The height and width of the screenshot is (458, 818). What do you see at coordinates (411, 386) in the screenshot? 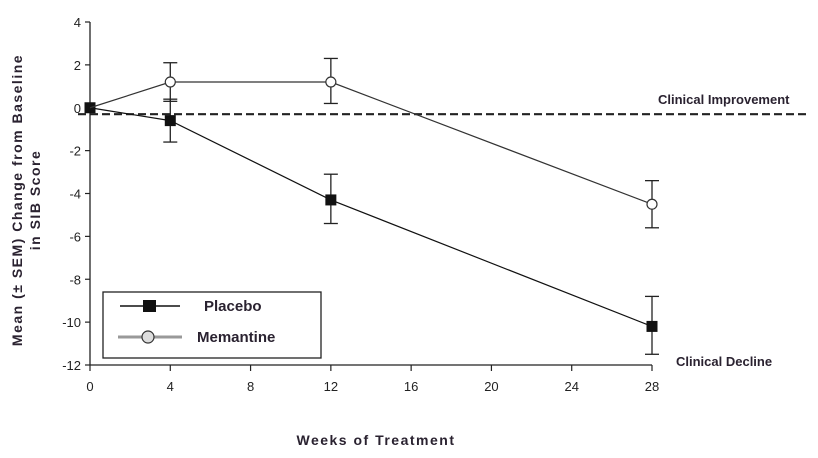
I see `x-tick-label: 16` at bounding box center [411, 386].